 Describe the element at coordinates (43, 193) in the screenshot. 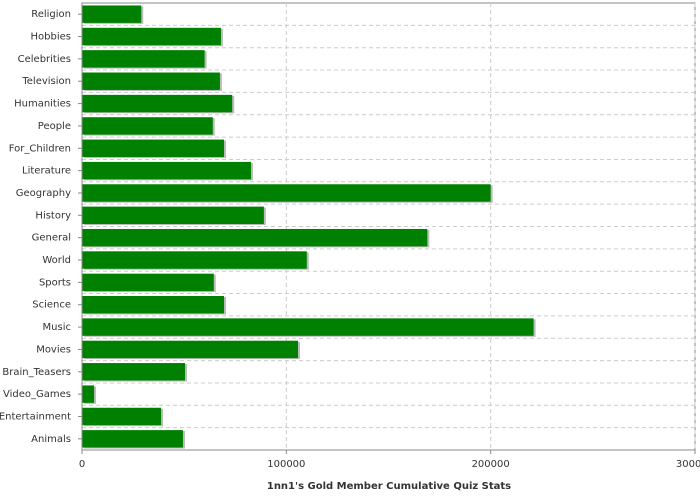

I see `y-tick-label: Geography` at that location.